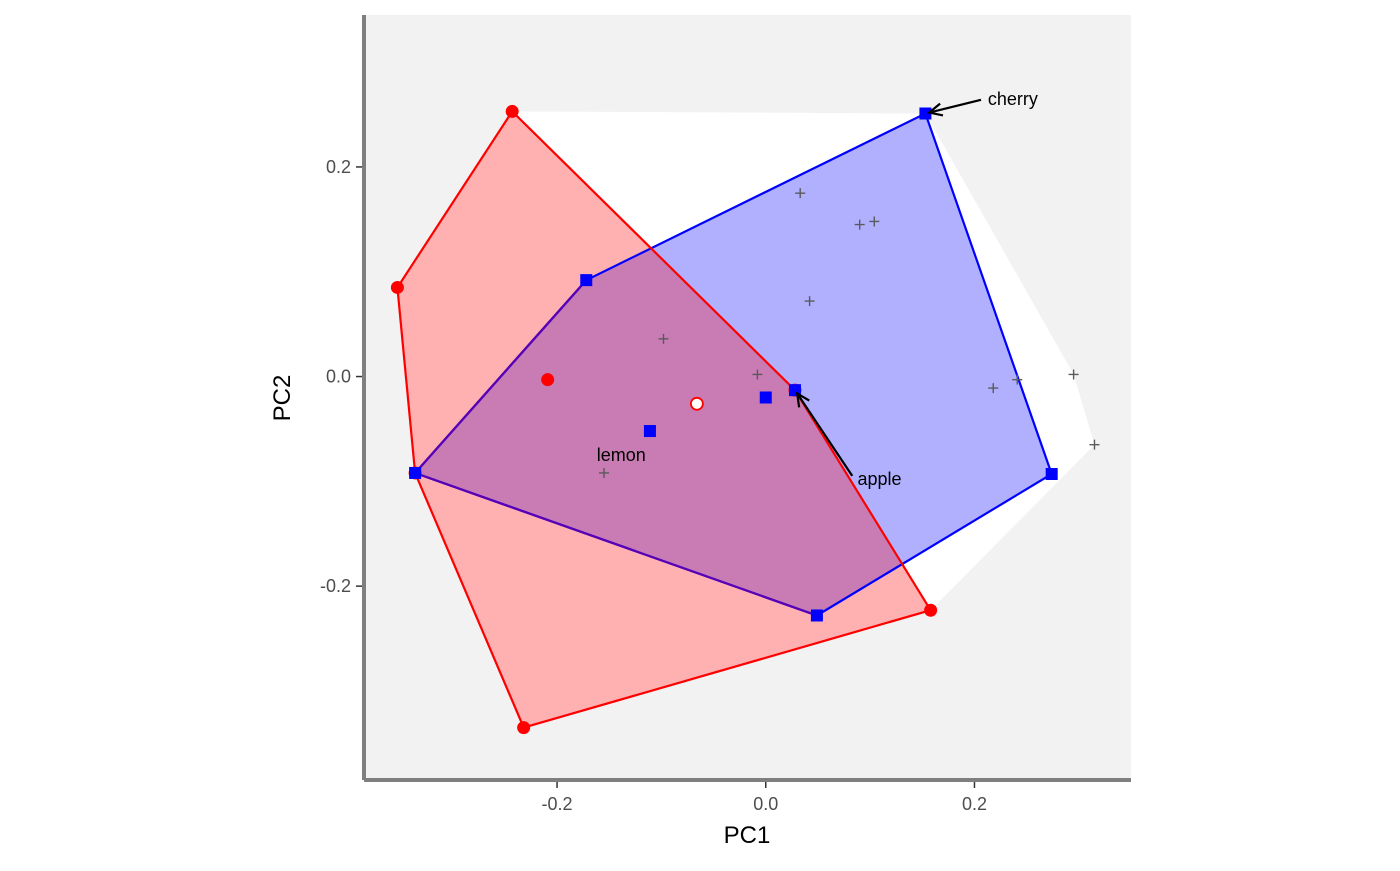 This screenshot has height=871, width=1400. What do you see at coordinates (747, 835) in the screenshot?
I see `x-axis-title: PC1` at bounding box center [747, 835].